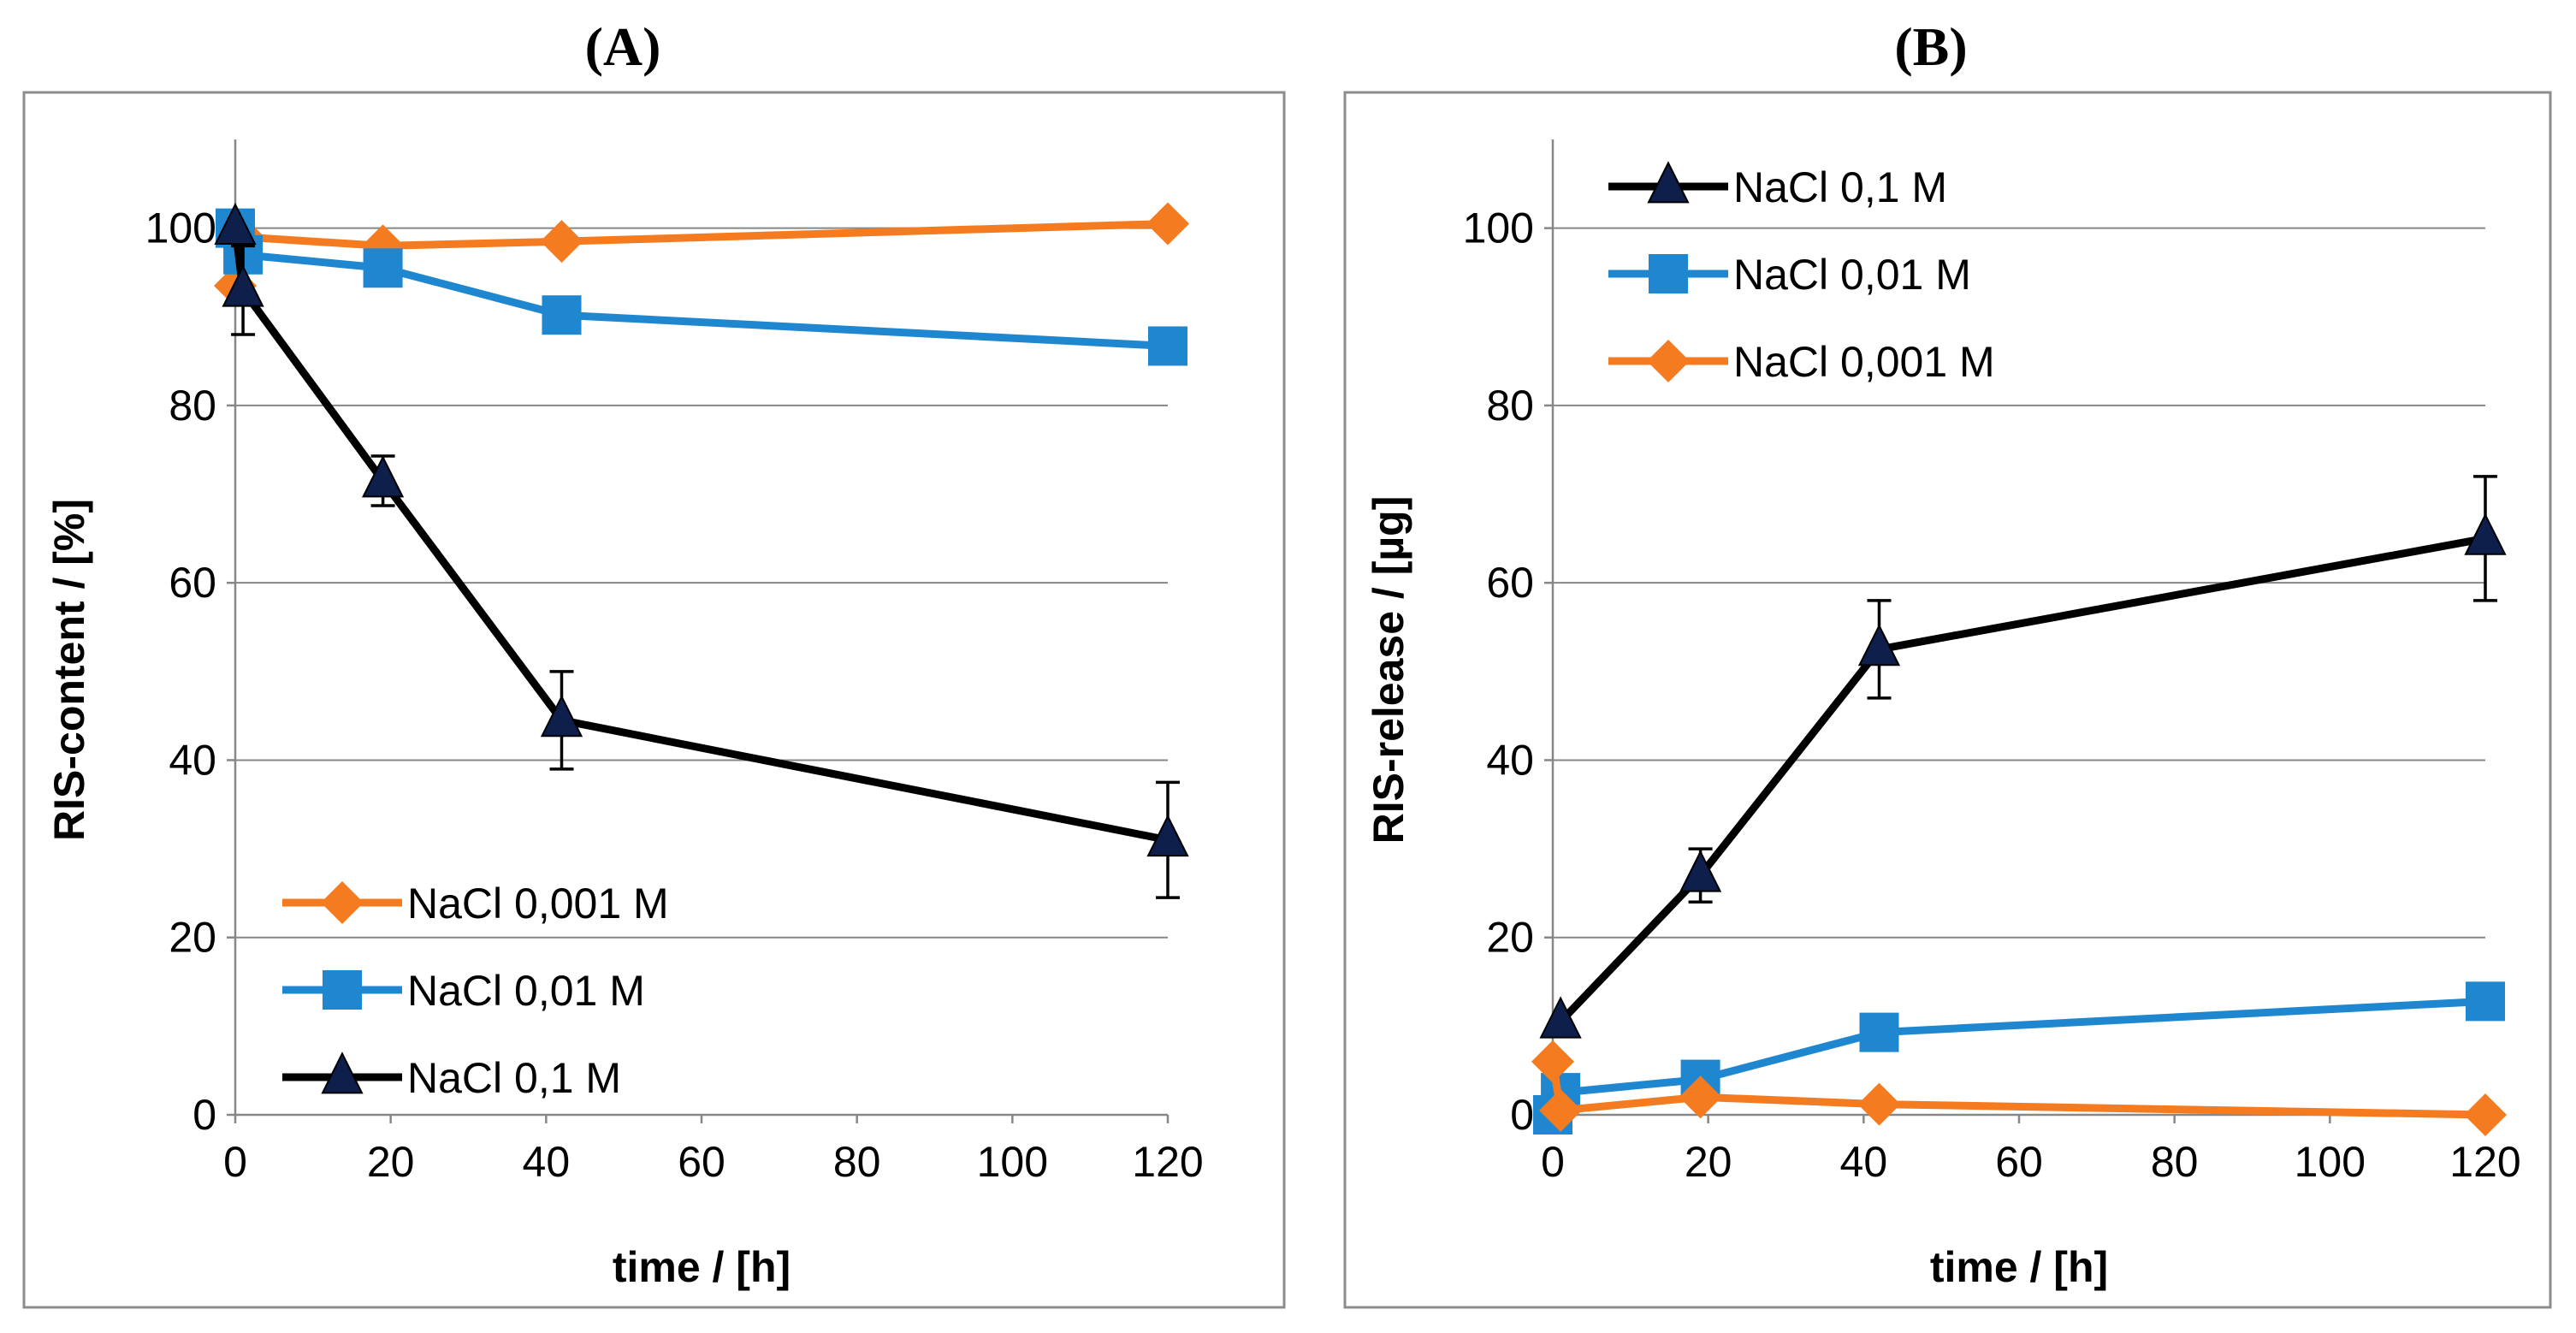  I want to click on legend: NaCl 0,1 M NaCl 0,01 M NaCl 0,001 M, so click(1802, 273).